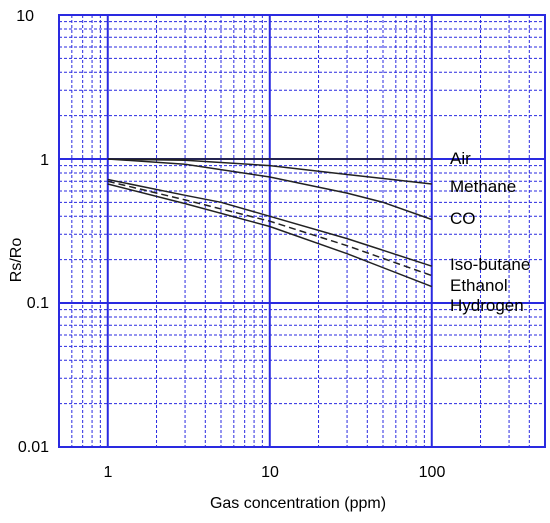  I want to click on series-line-co, so click(270, 189).